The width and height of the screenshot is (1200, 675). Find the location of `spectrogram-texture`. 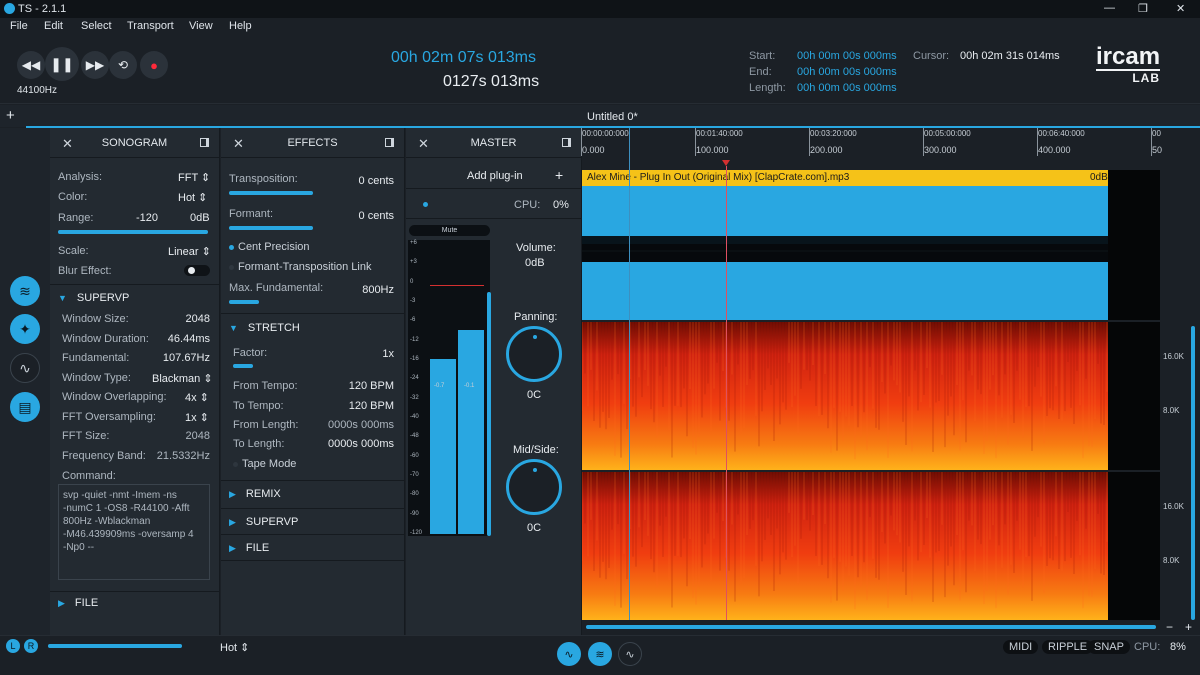

spectrogram-texture is located at coordinates (845, 541).